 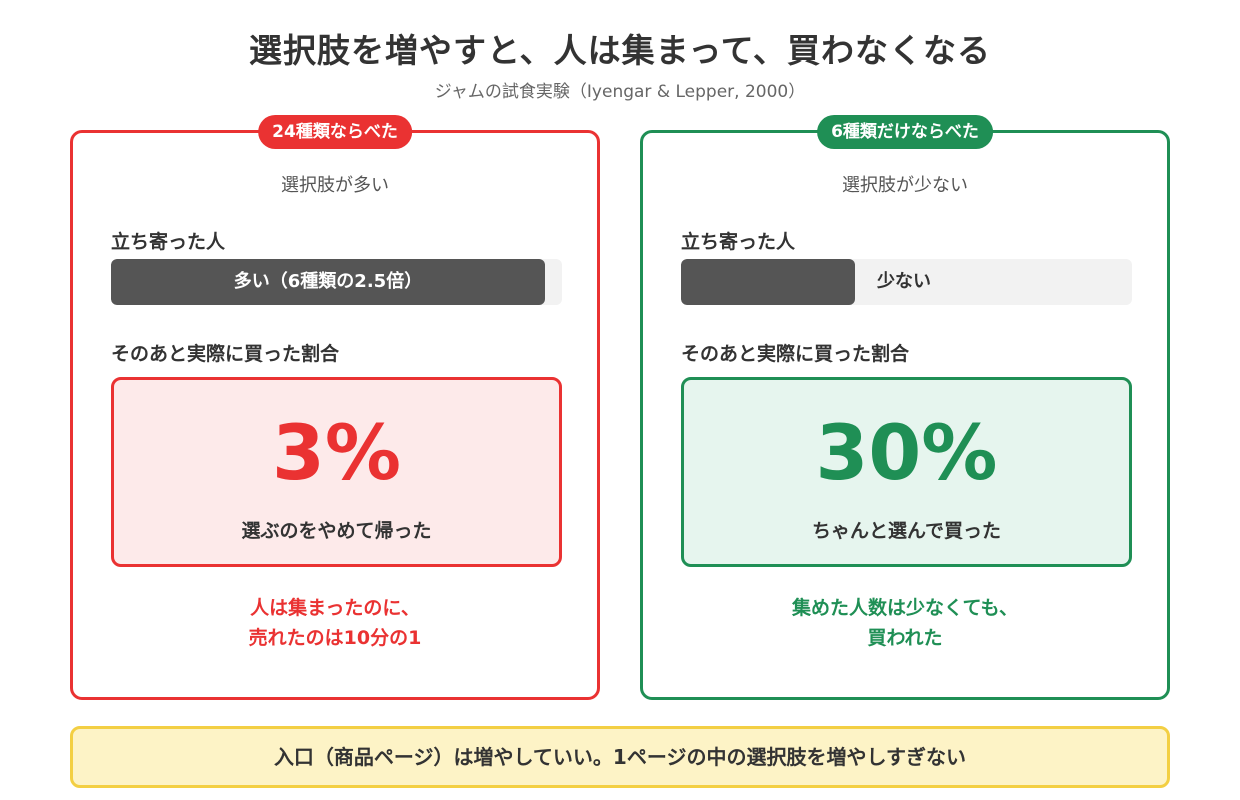 I want to click on visitors-bar: 多い（6種類の2.5倍）, so click(x=336, y=282).